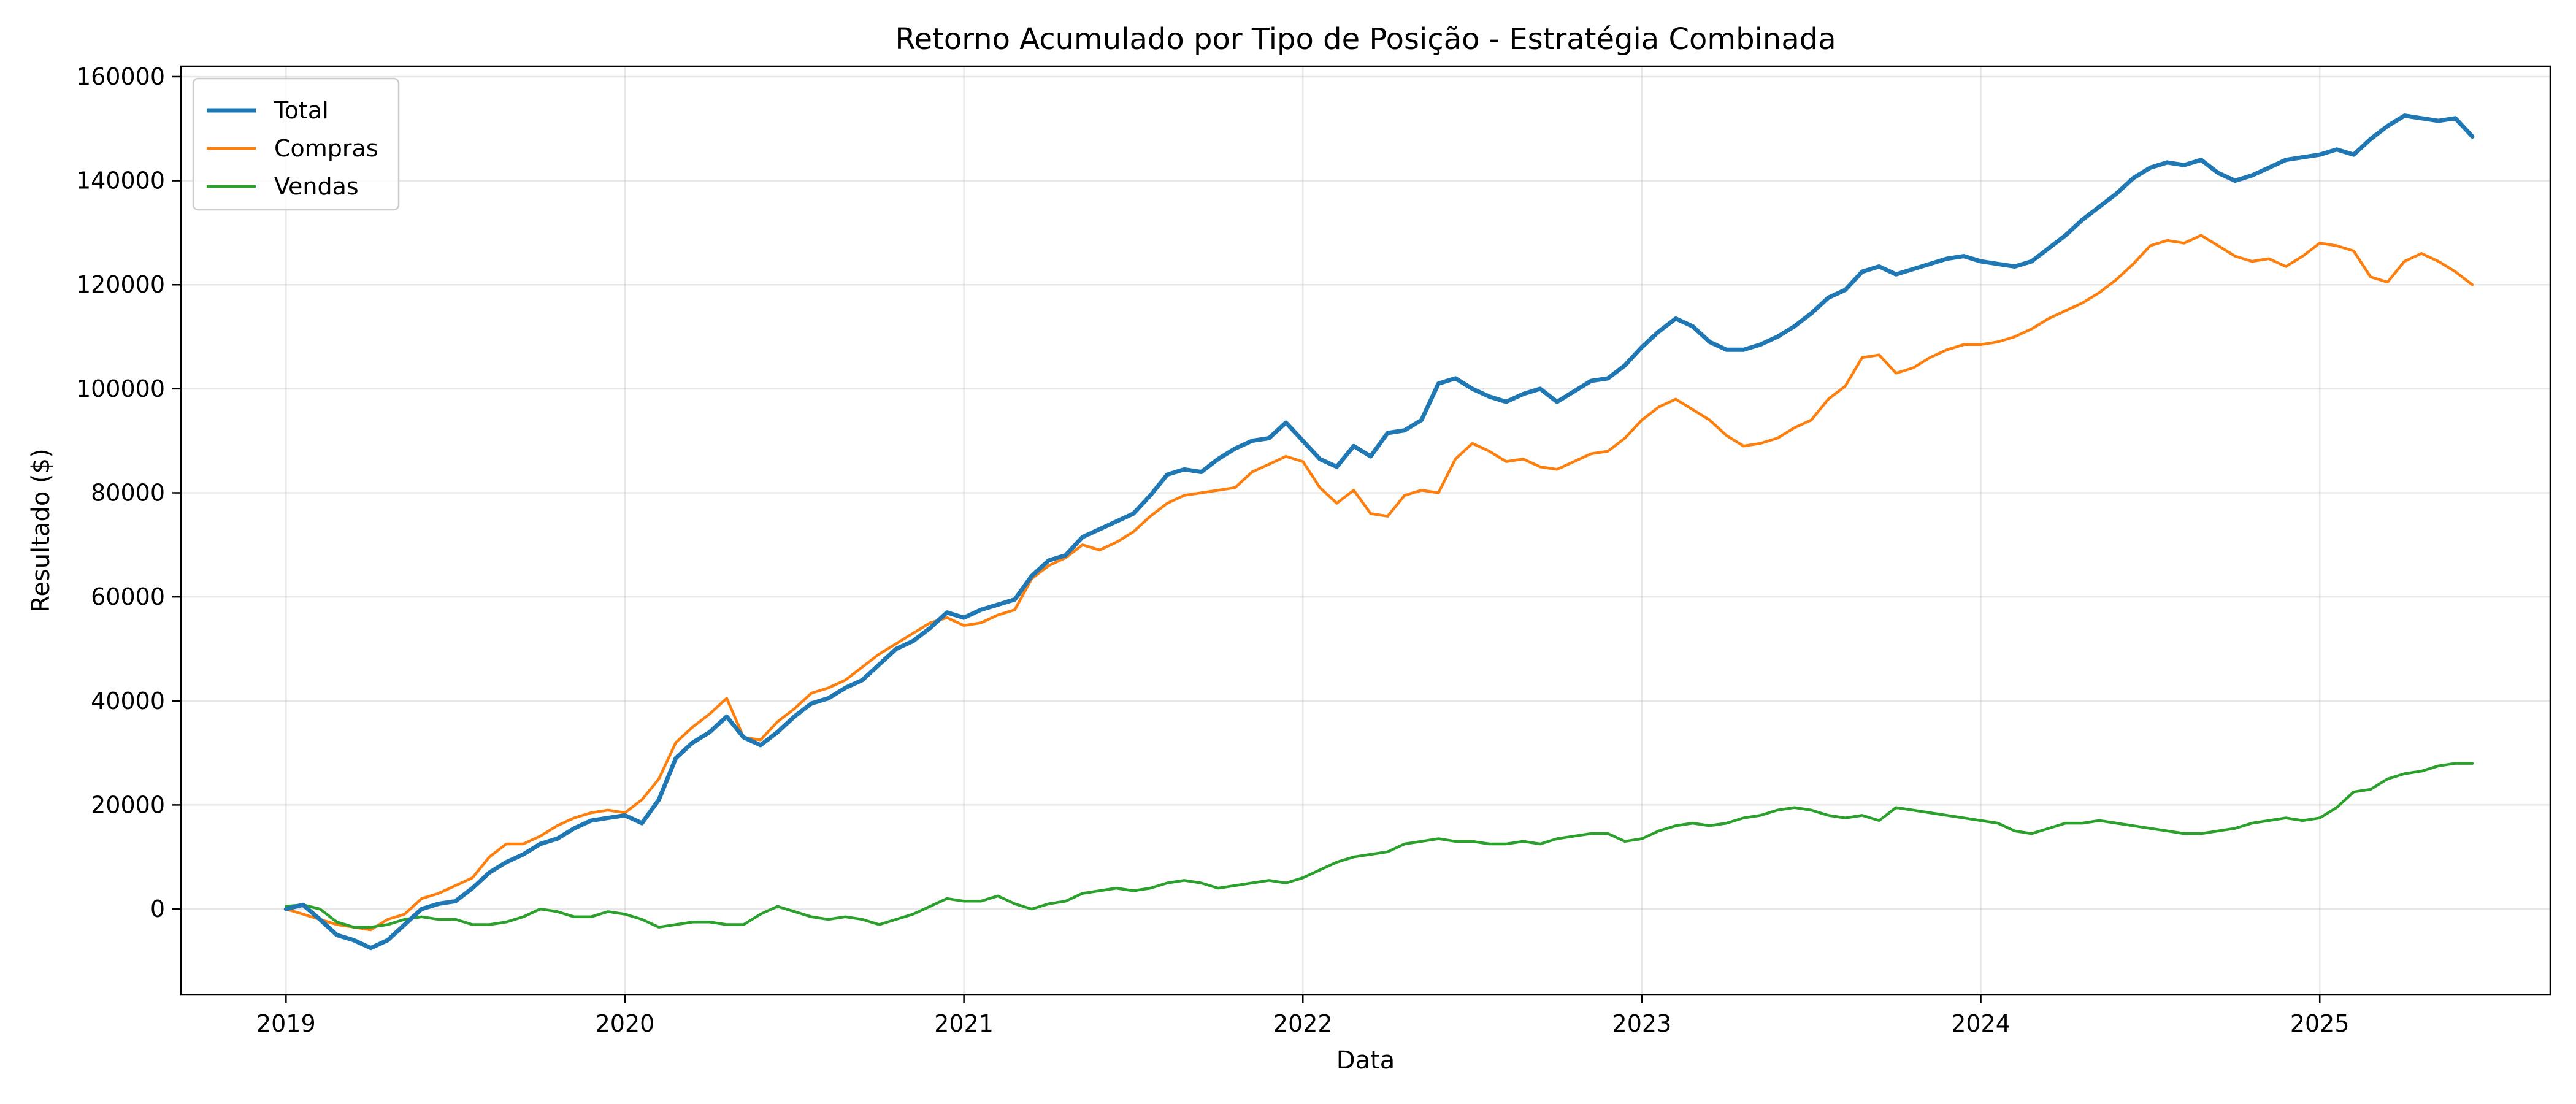 The height and width of the screenshot is (1104, 2576). Describe the element at coordinates (120, 284) in the screenshot. I see `y-tick-label: 120000` at that location.